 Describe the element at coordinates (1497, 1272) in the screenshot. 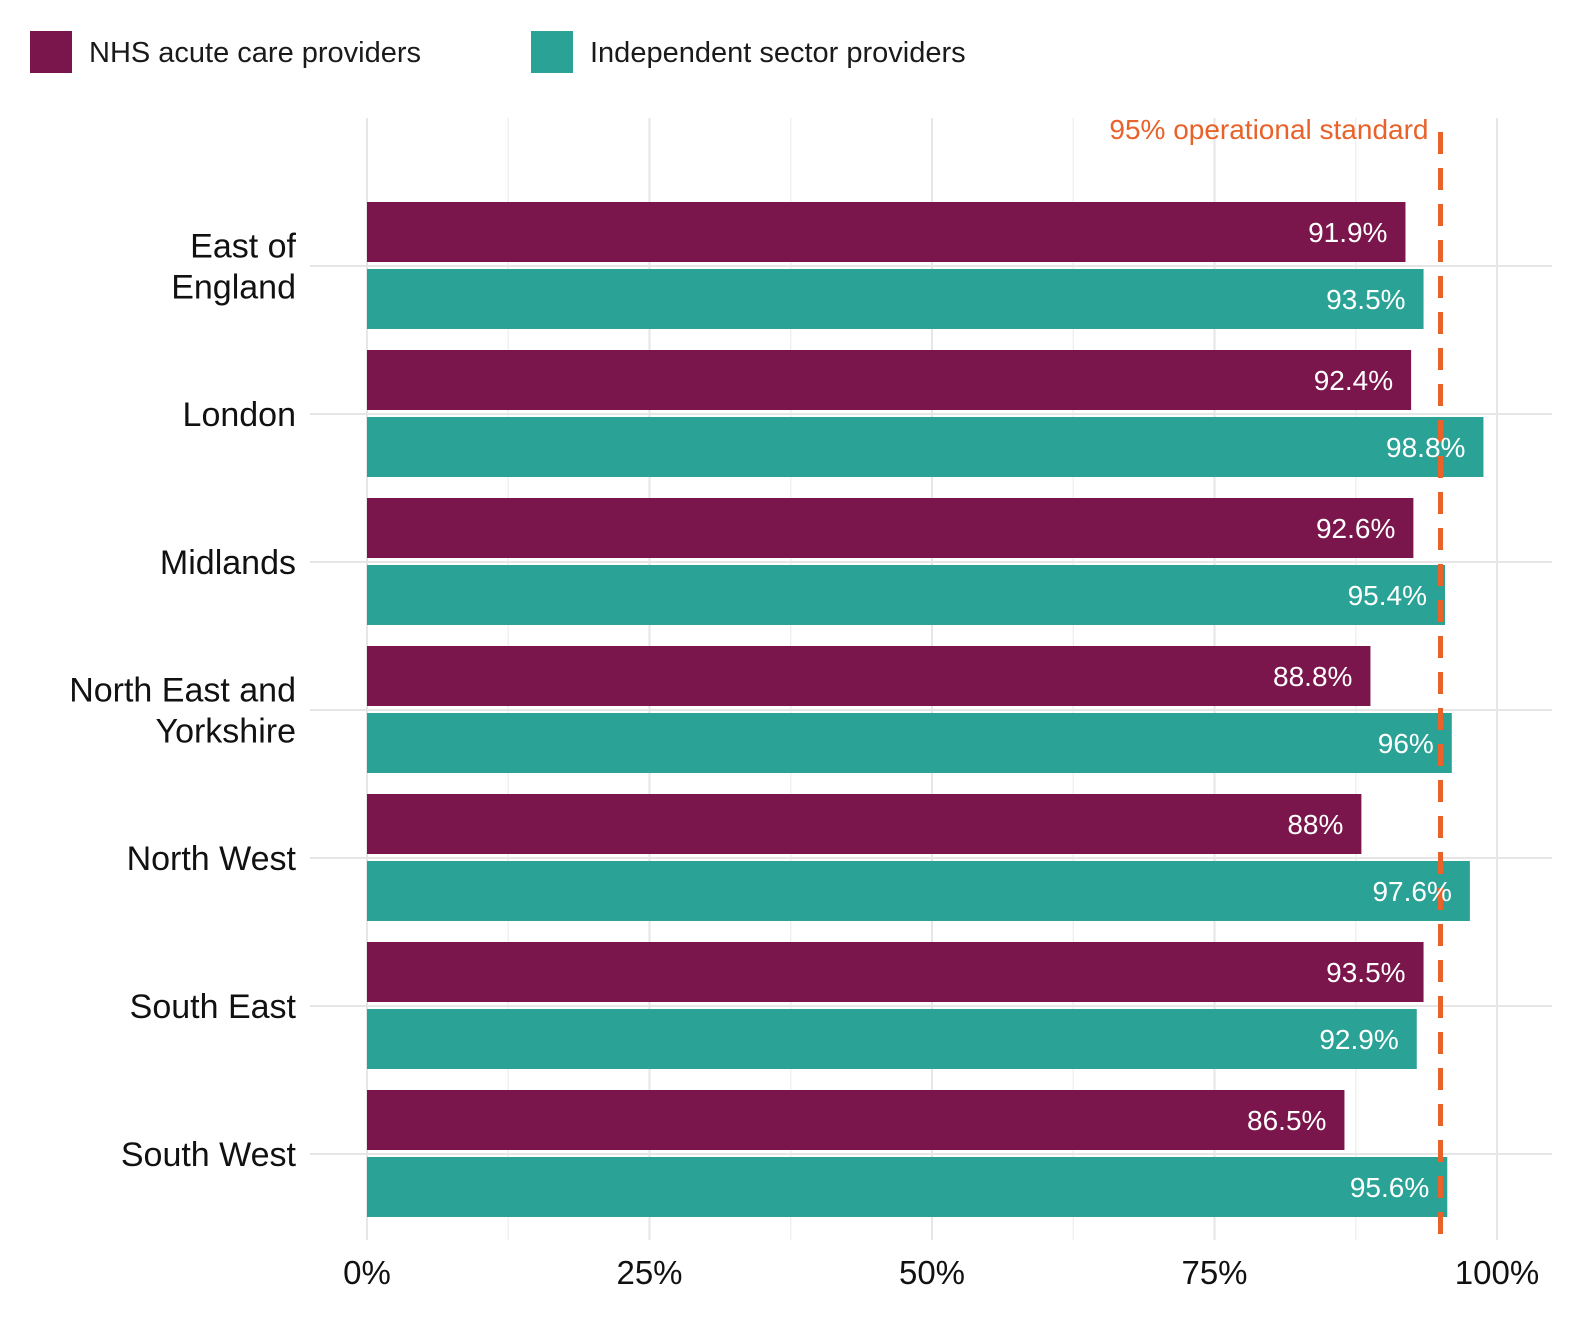

I see `x-tick-label: 100%` at that location.